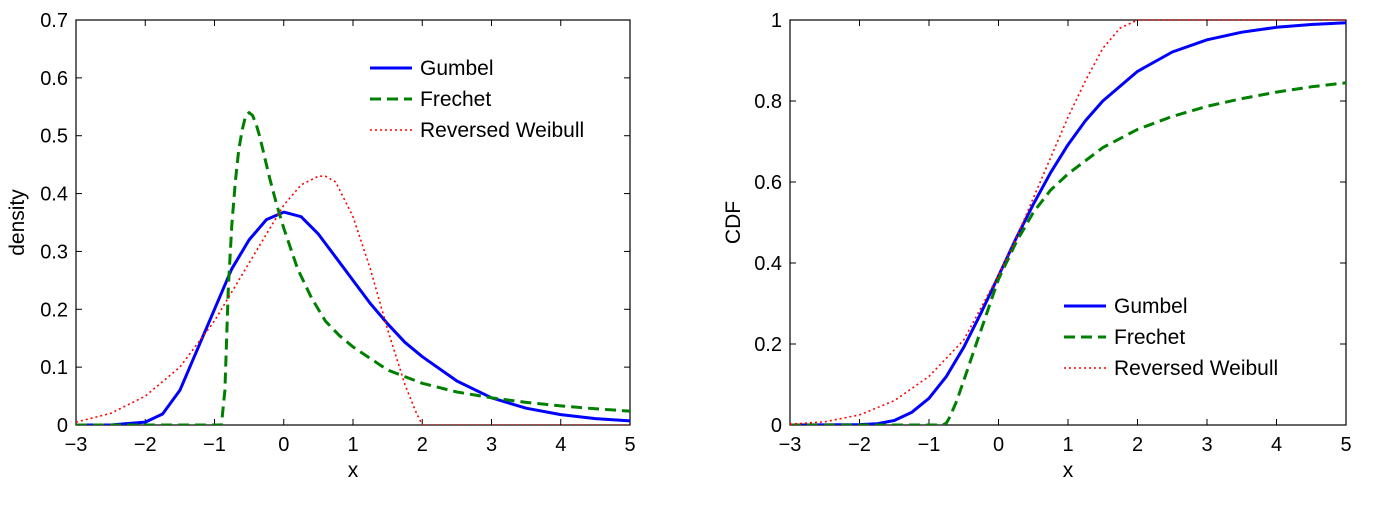 The height and width of the screenshot is (506, 1378). What do you see at coordinates (54, 368) in the screenshot?
I see `y-tick-label: 0.1` at bounding box center [54, 368].